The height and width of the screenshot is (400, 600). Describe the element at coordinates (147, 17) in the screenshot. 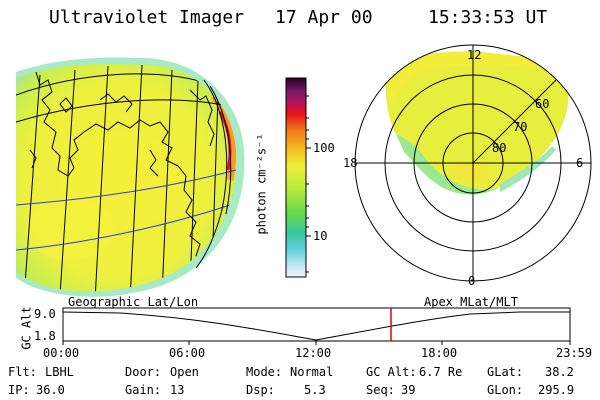

I see `instrument-title: Ultraviolet Imager` at that location.